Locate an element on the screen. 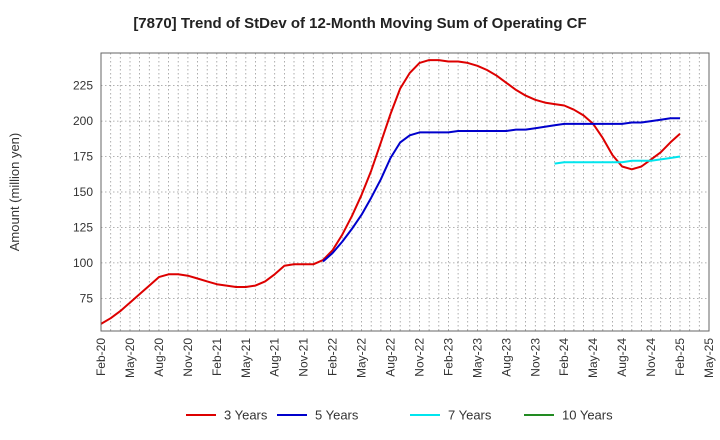 This screenshot has height=440, width=720. legend-label-4: 10 Years is located at coordinates (587, 415).